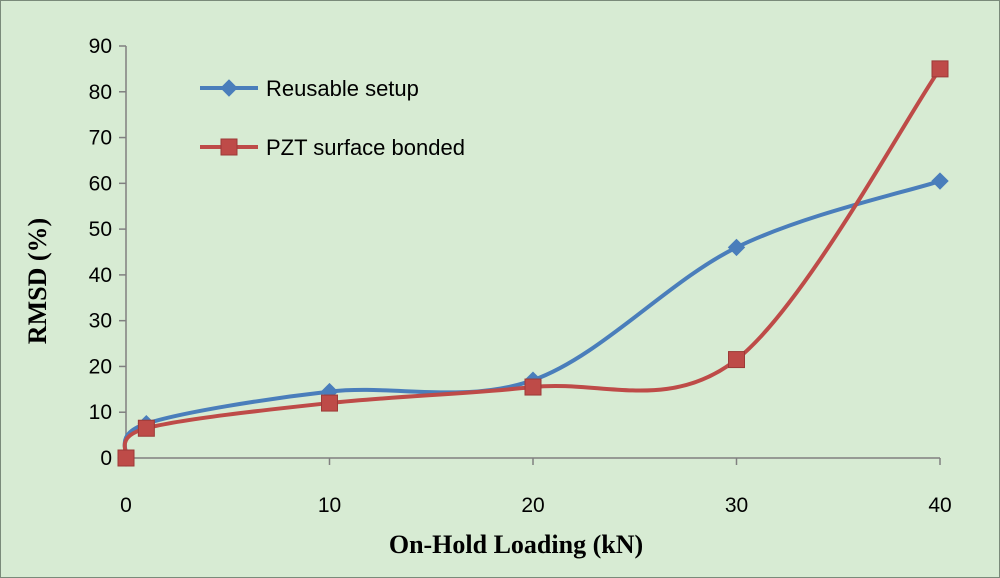  I want to click on y-tick-label: 60, so click(100, 183).